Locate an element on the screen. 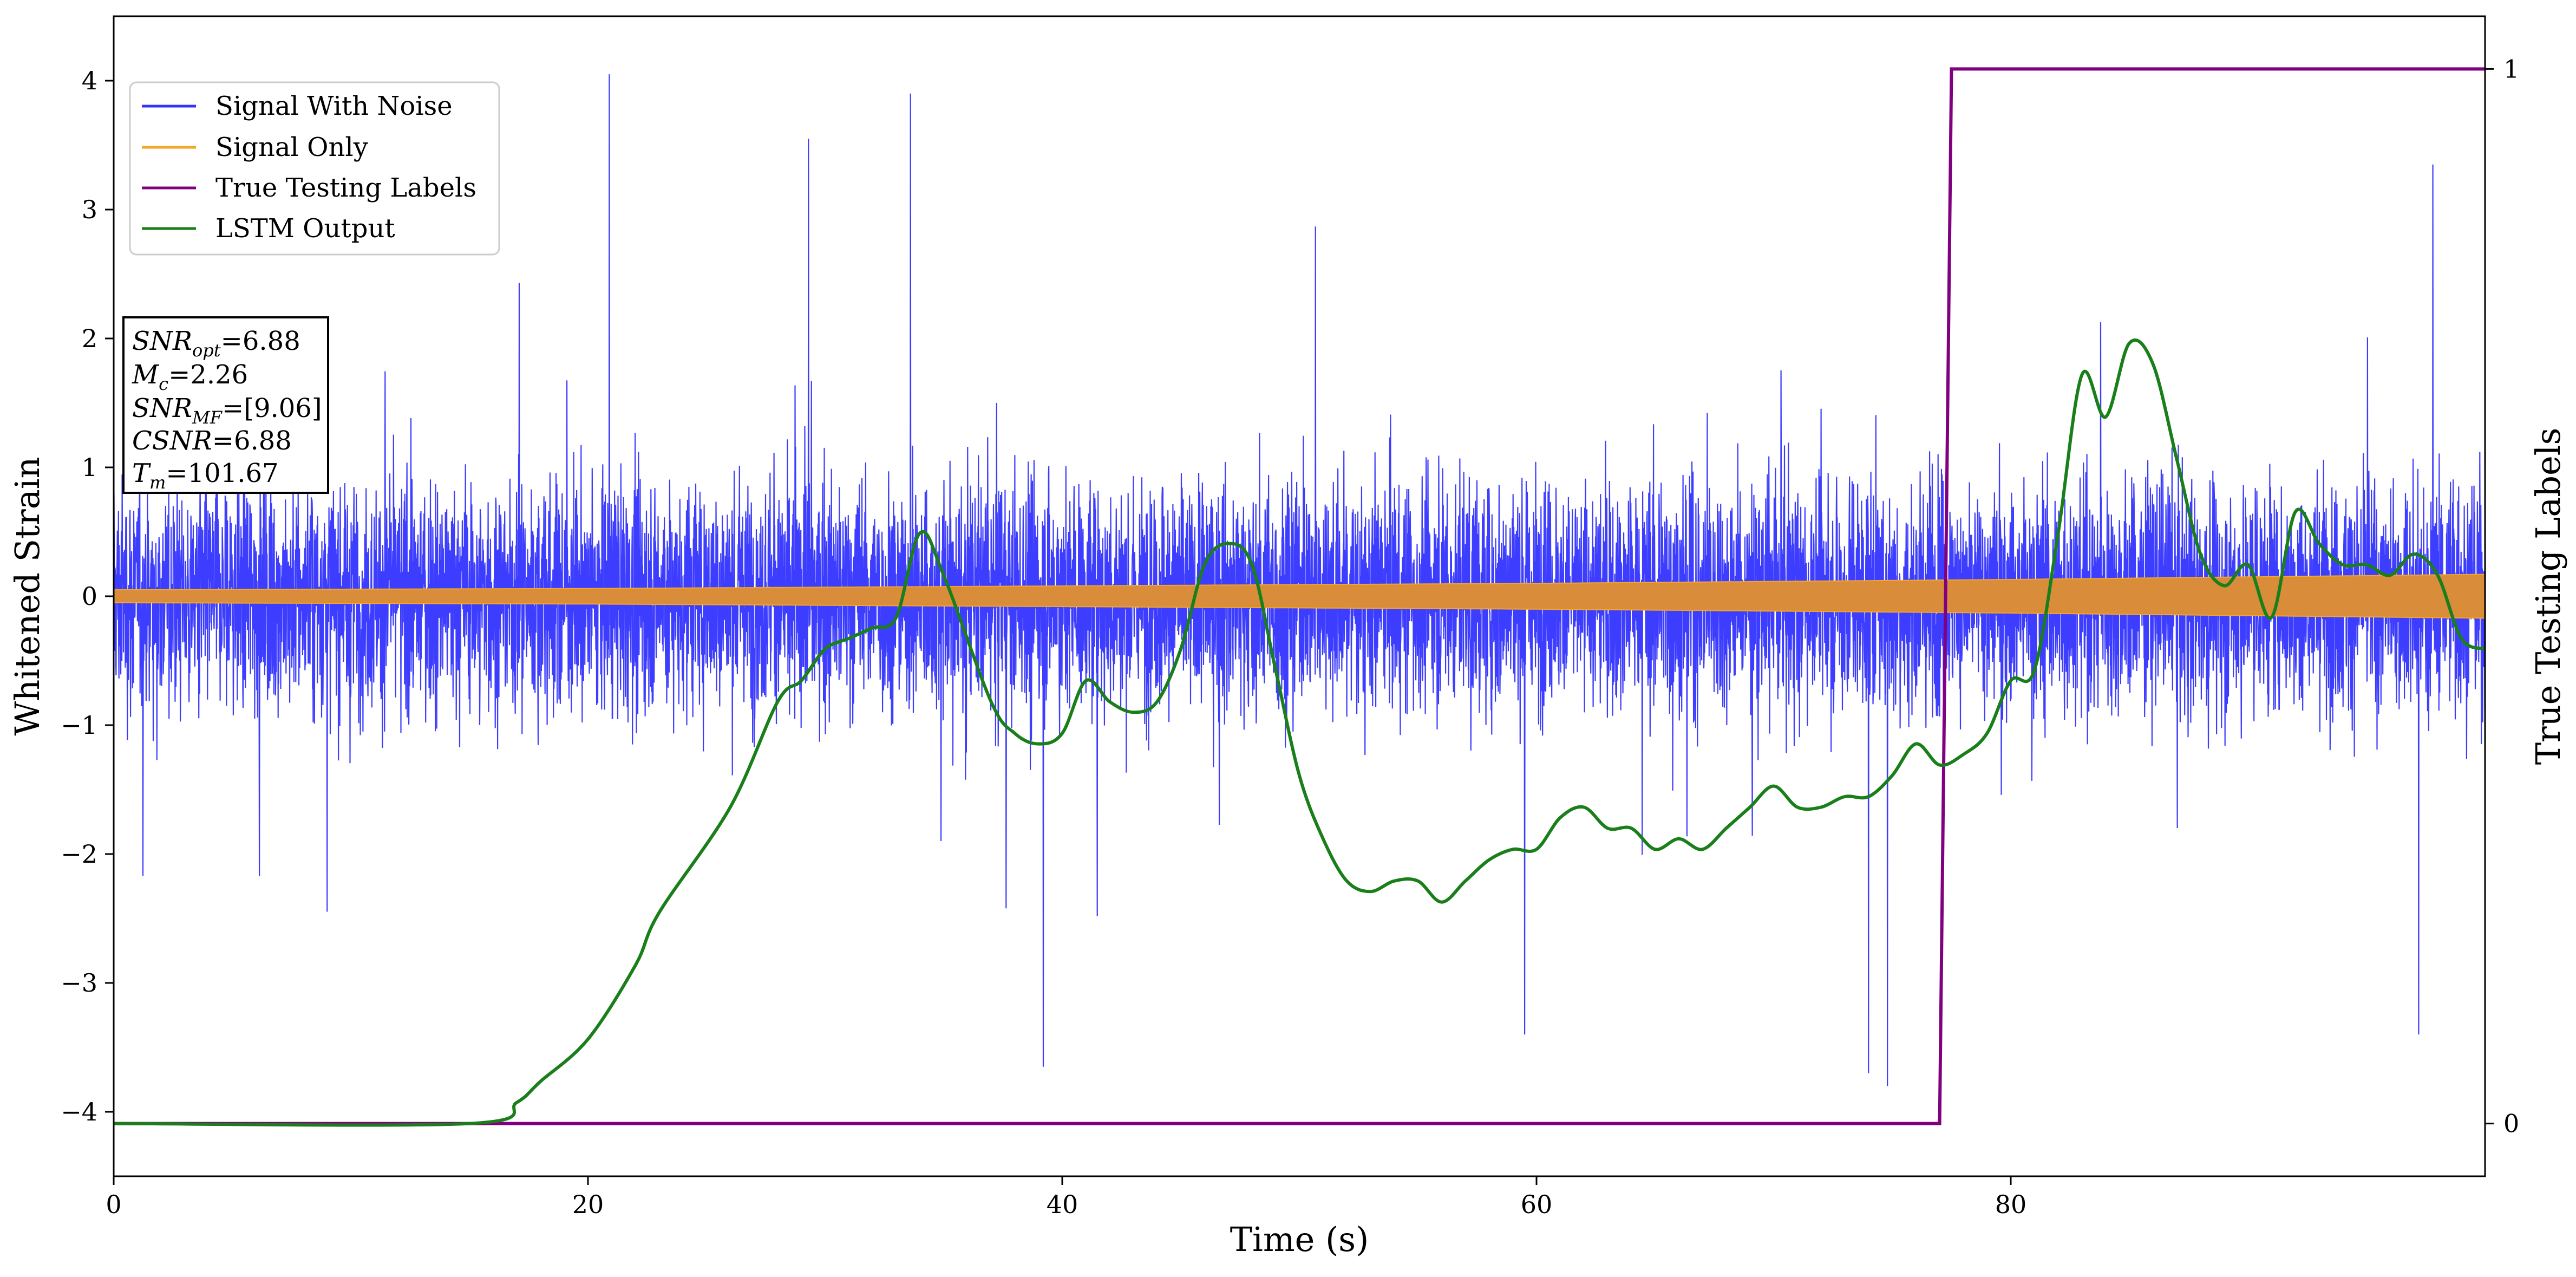 The height and width of the screenshot is (1277, 2576). signal-only-series is located at coordinates (1300, 596).